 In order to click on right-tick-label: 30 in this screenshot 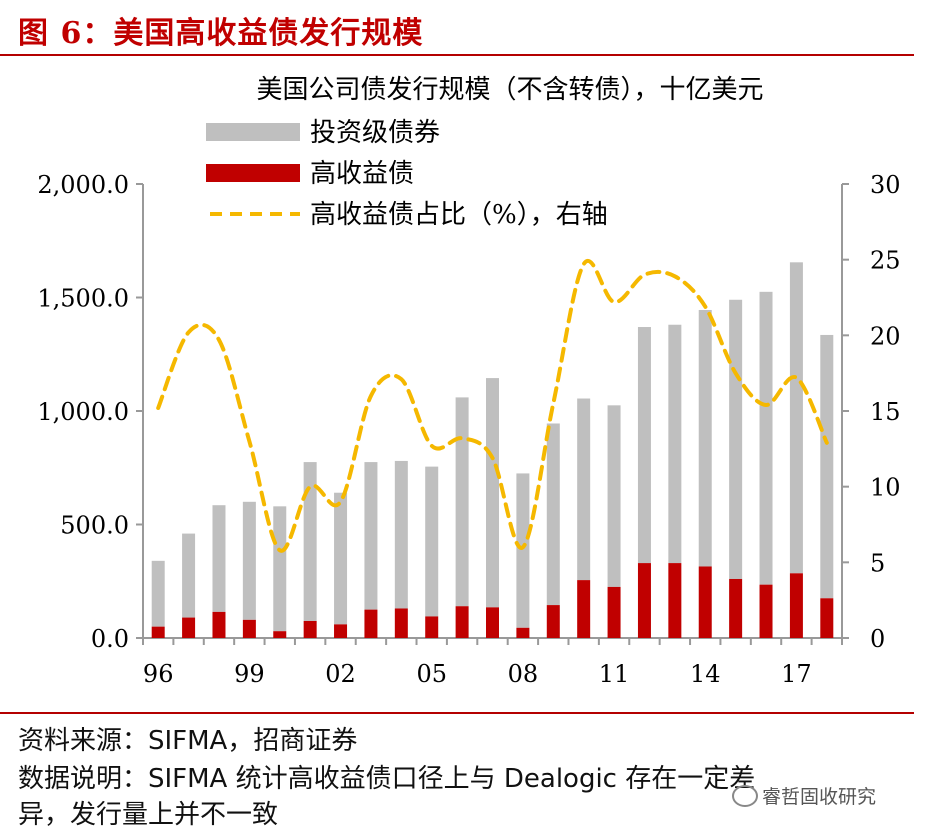, I will do `click(885, 185)`.